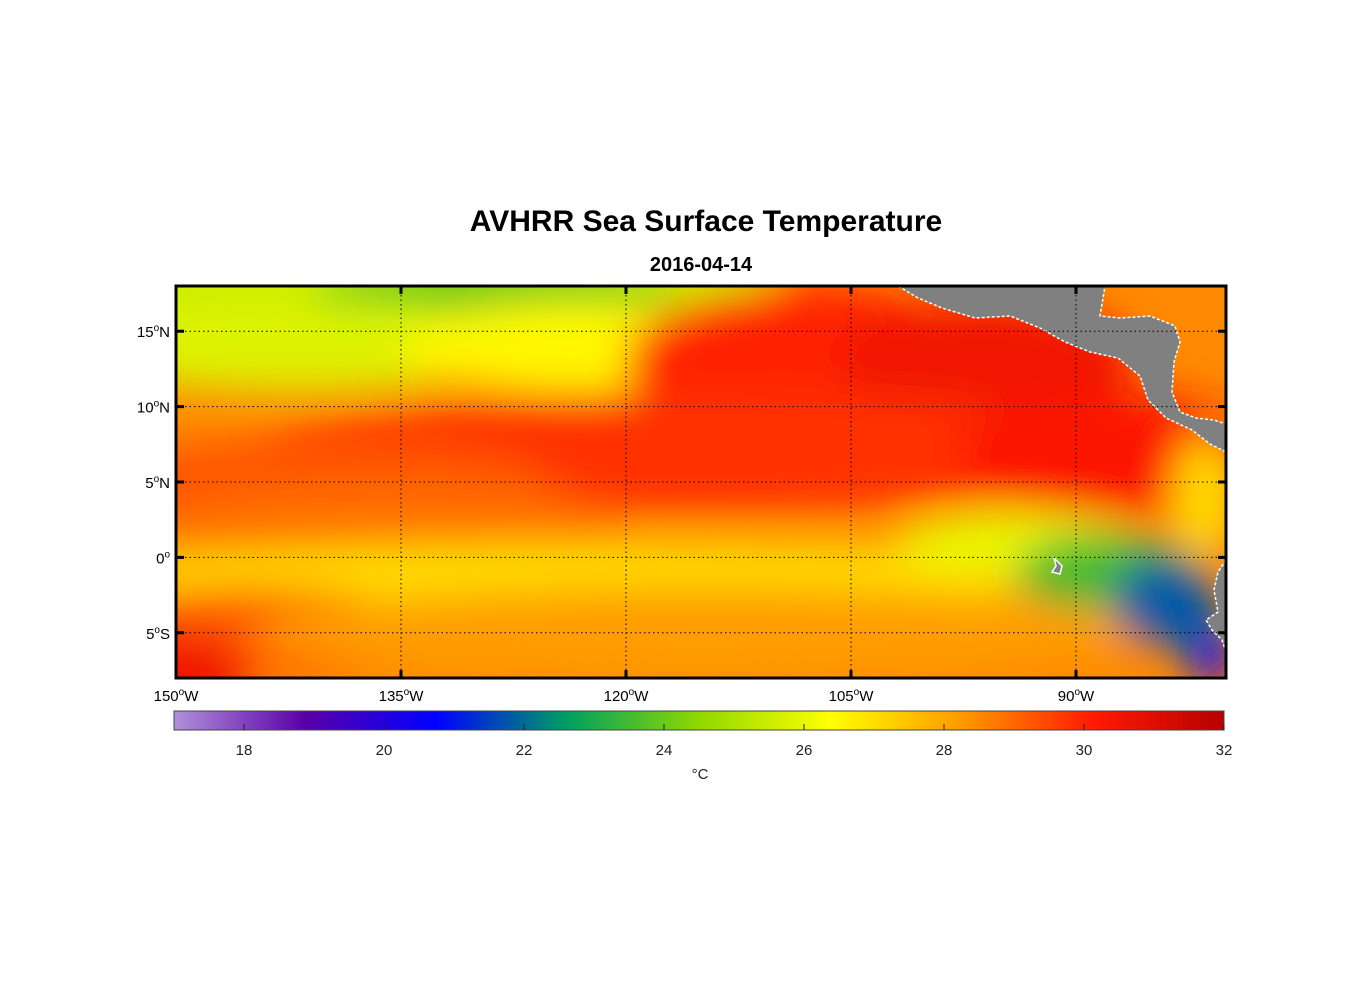 This screenshot has height=1000, width=1356. Describe the element at coordinates (153, 332) in the screenshot. I see `y-tick-label: 15oN` at that location.